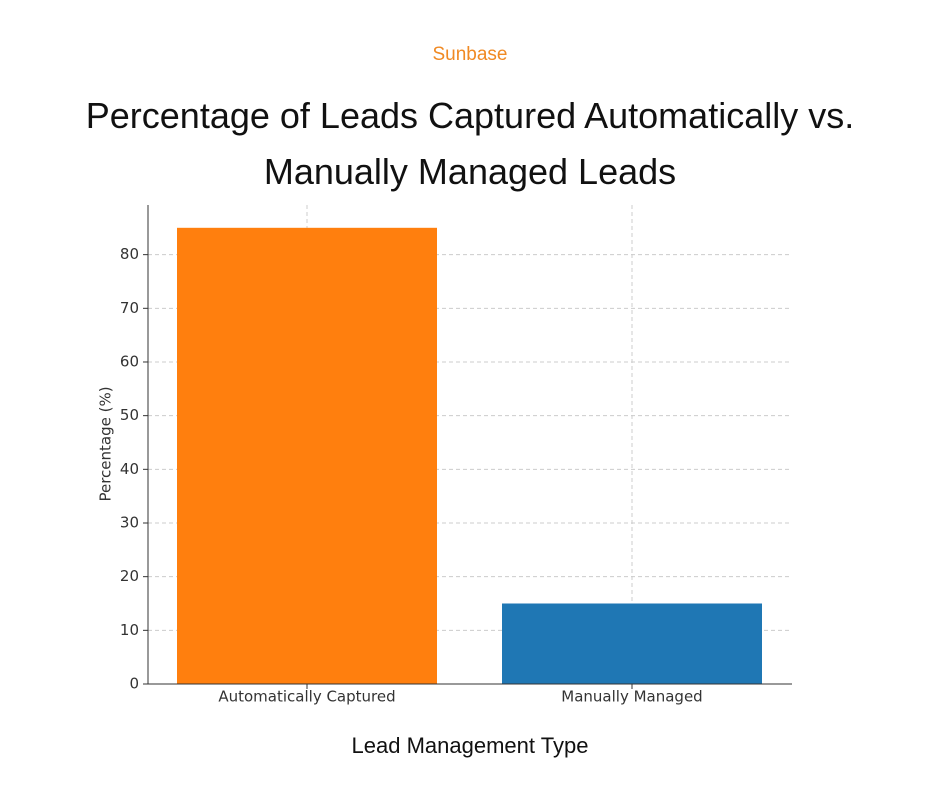 Image resolution: width=940 pixels, height=788 pixels. Describe the element at coordinates (129, 254) in the screenshot. I see `y-tick-label: 80` at that location.